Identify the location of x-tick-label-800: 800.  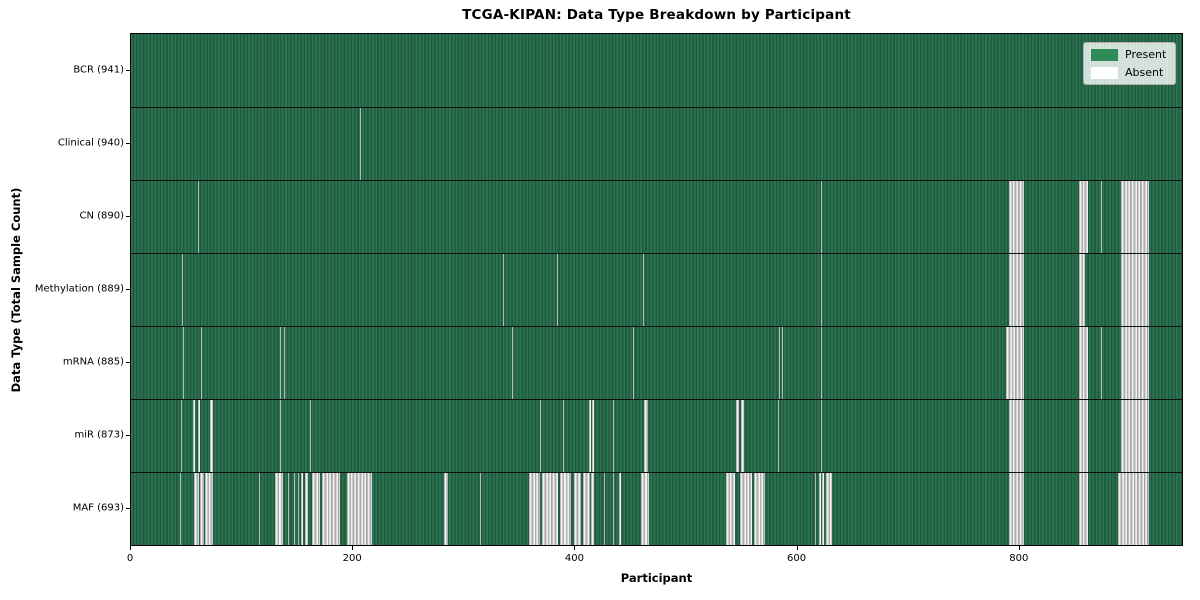
(1019, 558).